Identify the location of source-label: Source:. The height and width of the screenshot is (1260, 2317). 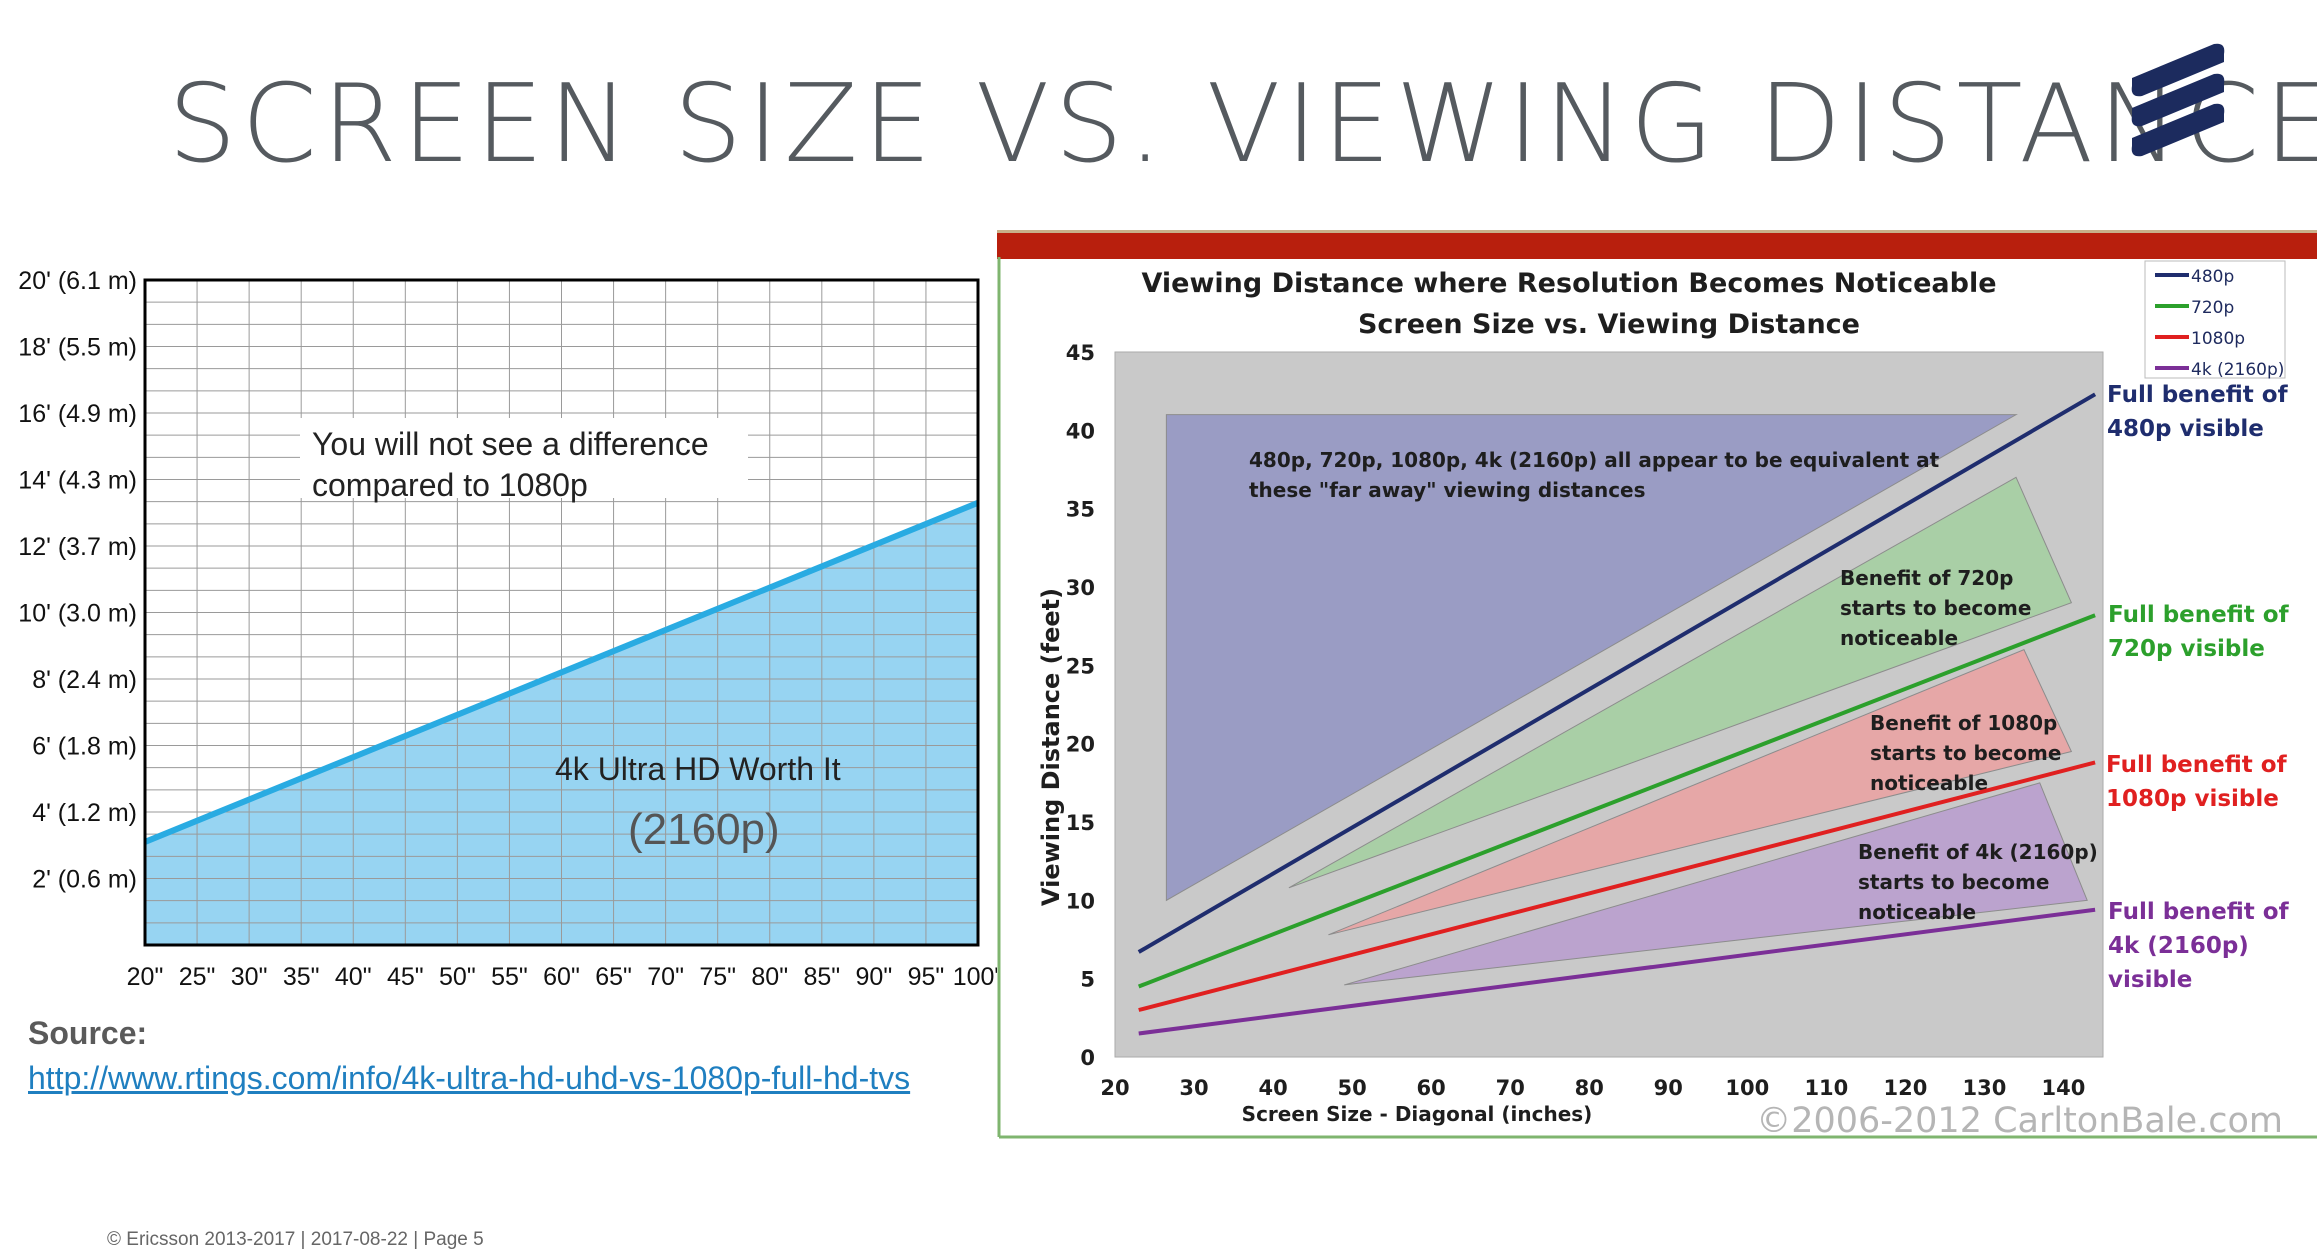
(88, 1033).